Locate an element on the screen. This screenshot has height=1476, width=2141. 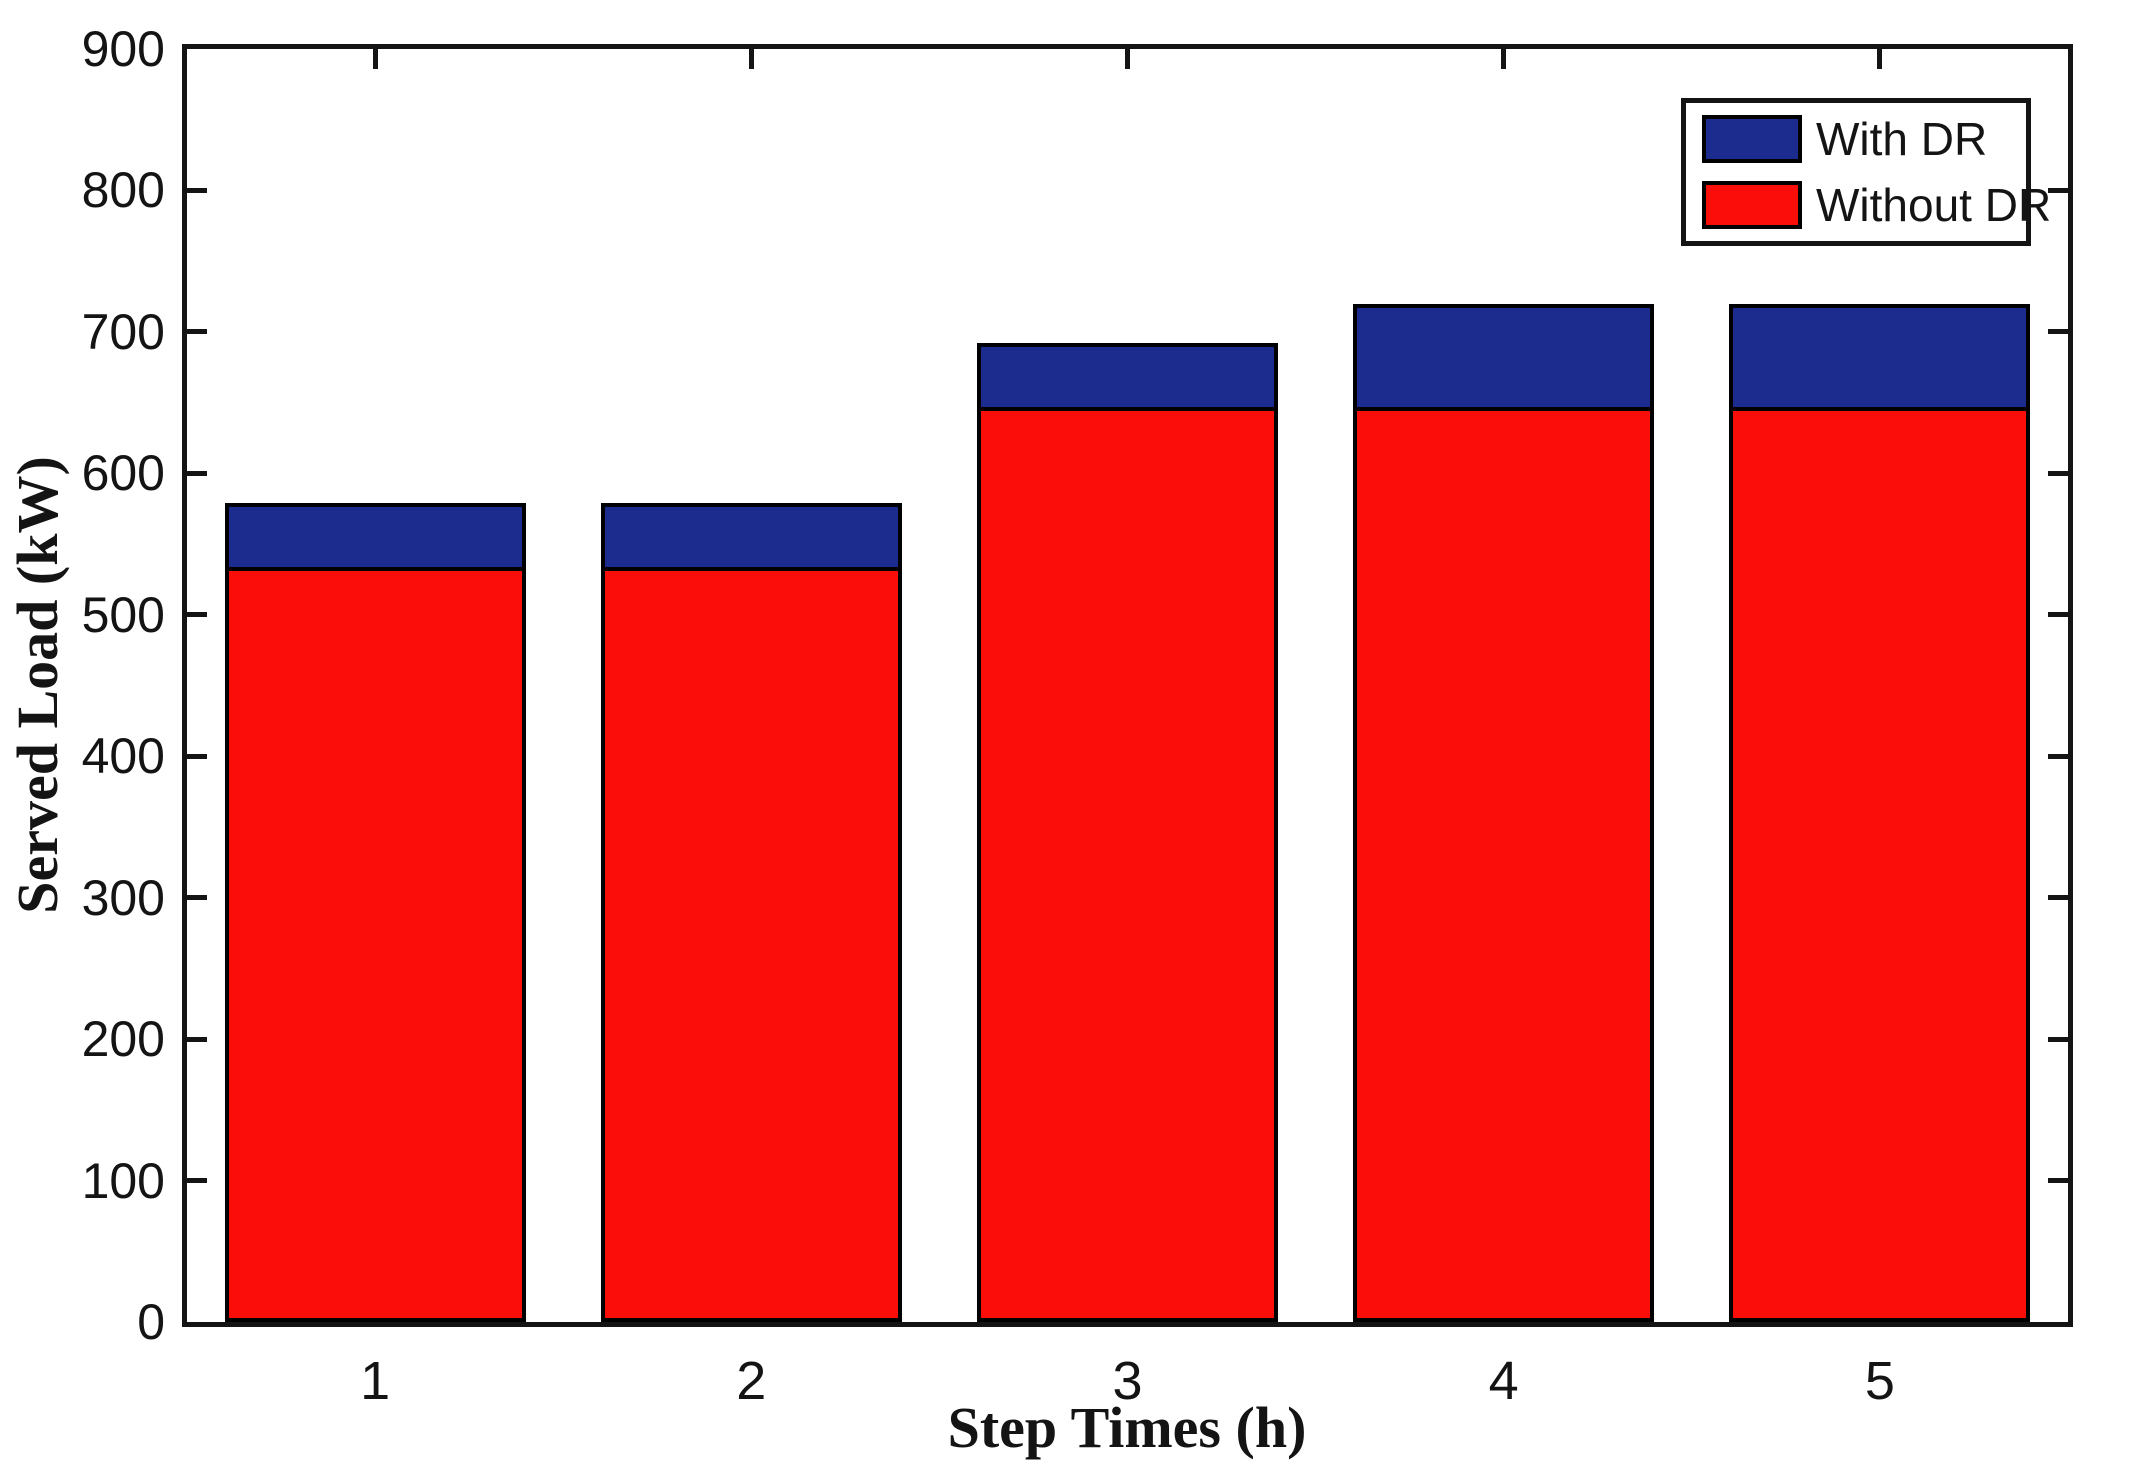
x-tick-label-5: 5 is located at coordinates (1879, 1381).